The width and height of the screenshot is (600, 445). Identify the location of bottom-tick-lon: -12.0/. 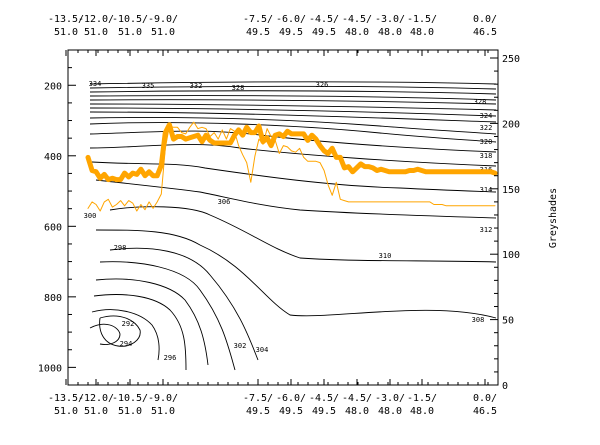
(96, 398).